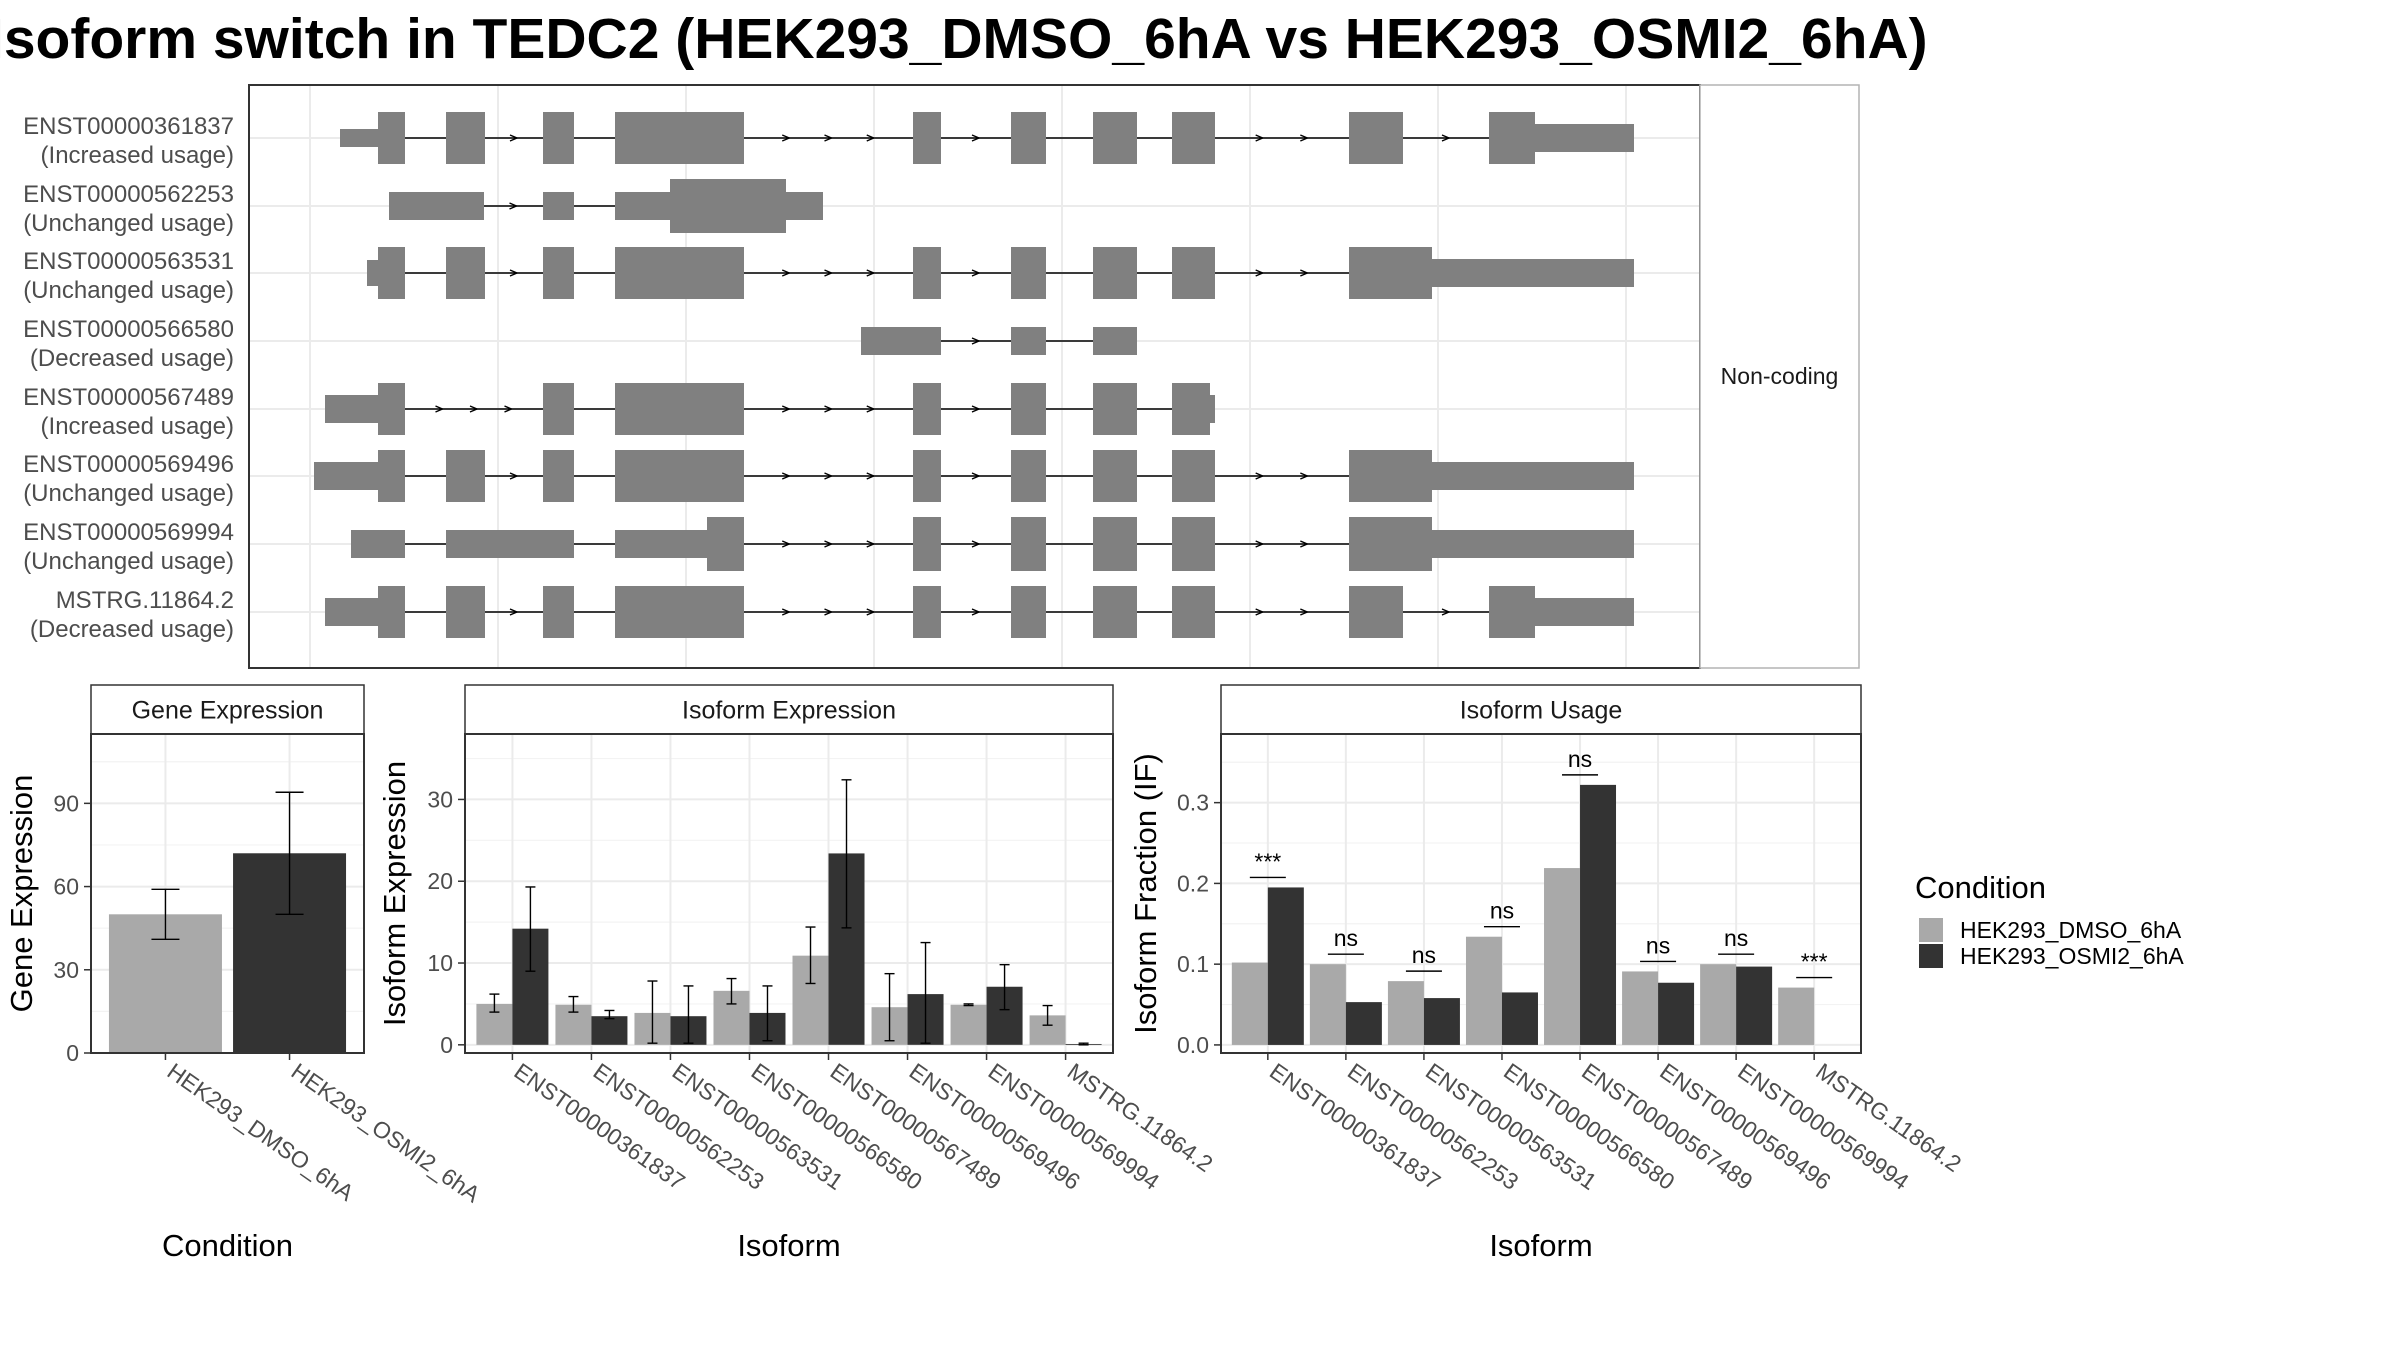  I want to click on facet-strip, so click(1779, 376).